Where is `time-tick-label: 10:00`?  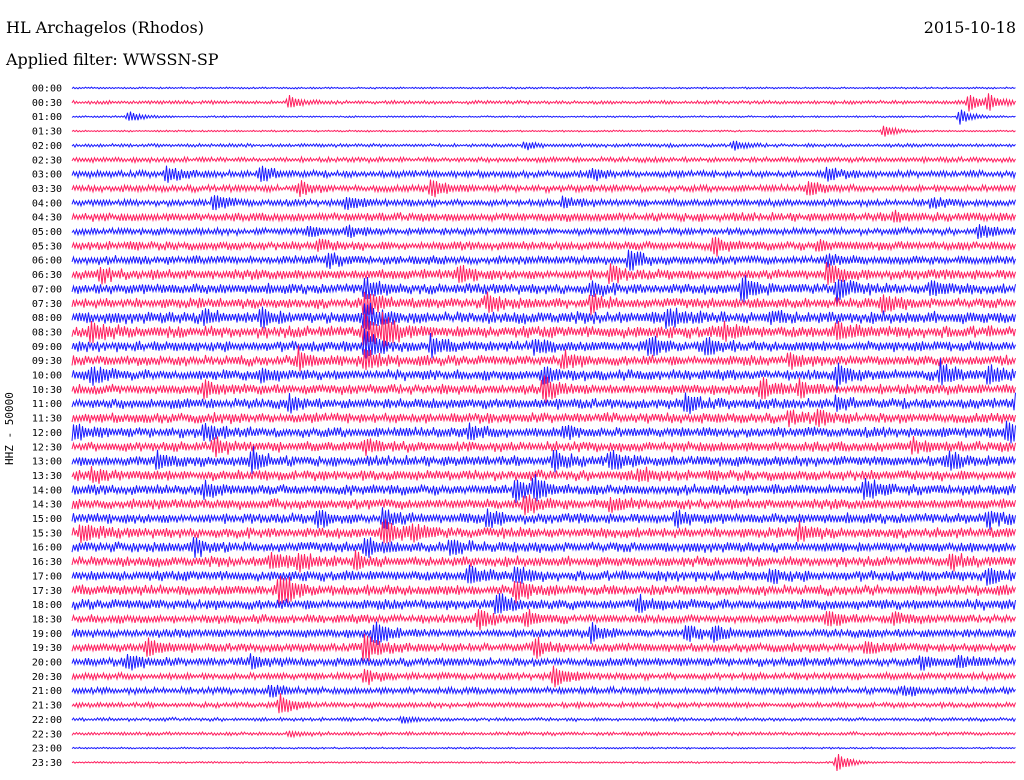 time-tick-label: 10:00 is located at coordinates (47, 376).